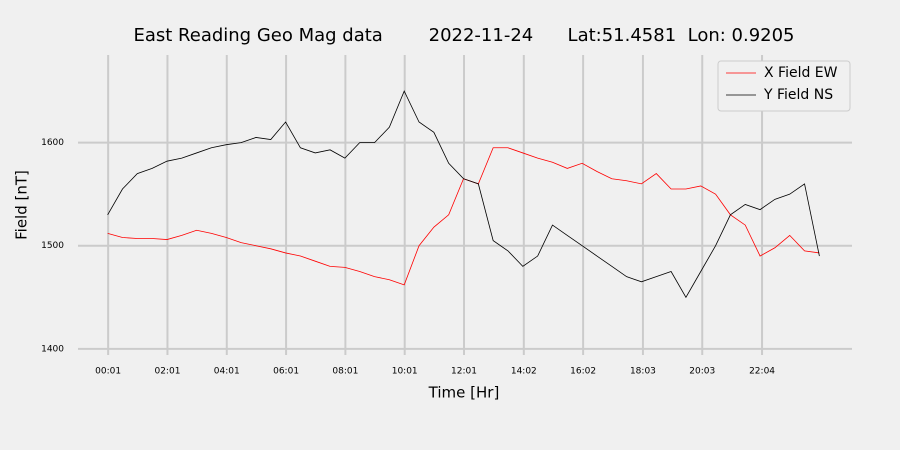 Image resolution: width=900 pixels, height=450 pixels. What do you see at coordinates (345, 372) in the screenshot?
I see `x-tick-label: 08:01` at bounding box center [345, 372].